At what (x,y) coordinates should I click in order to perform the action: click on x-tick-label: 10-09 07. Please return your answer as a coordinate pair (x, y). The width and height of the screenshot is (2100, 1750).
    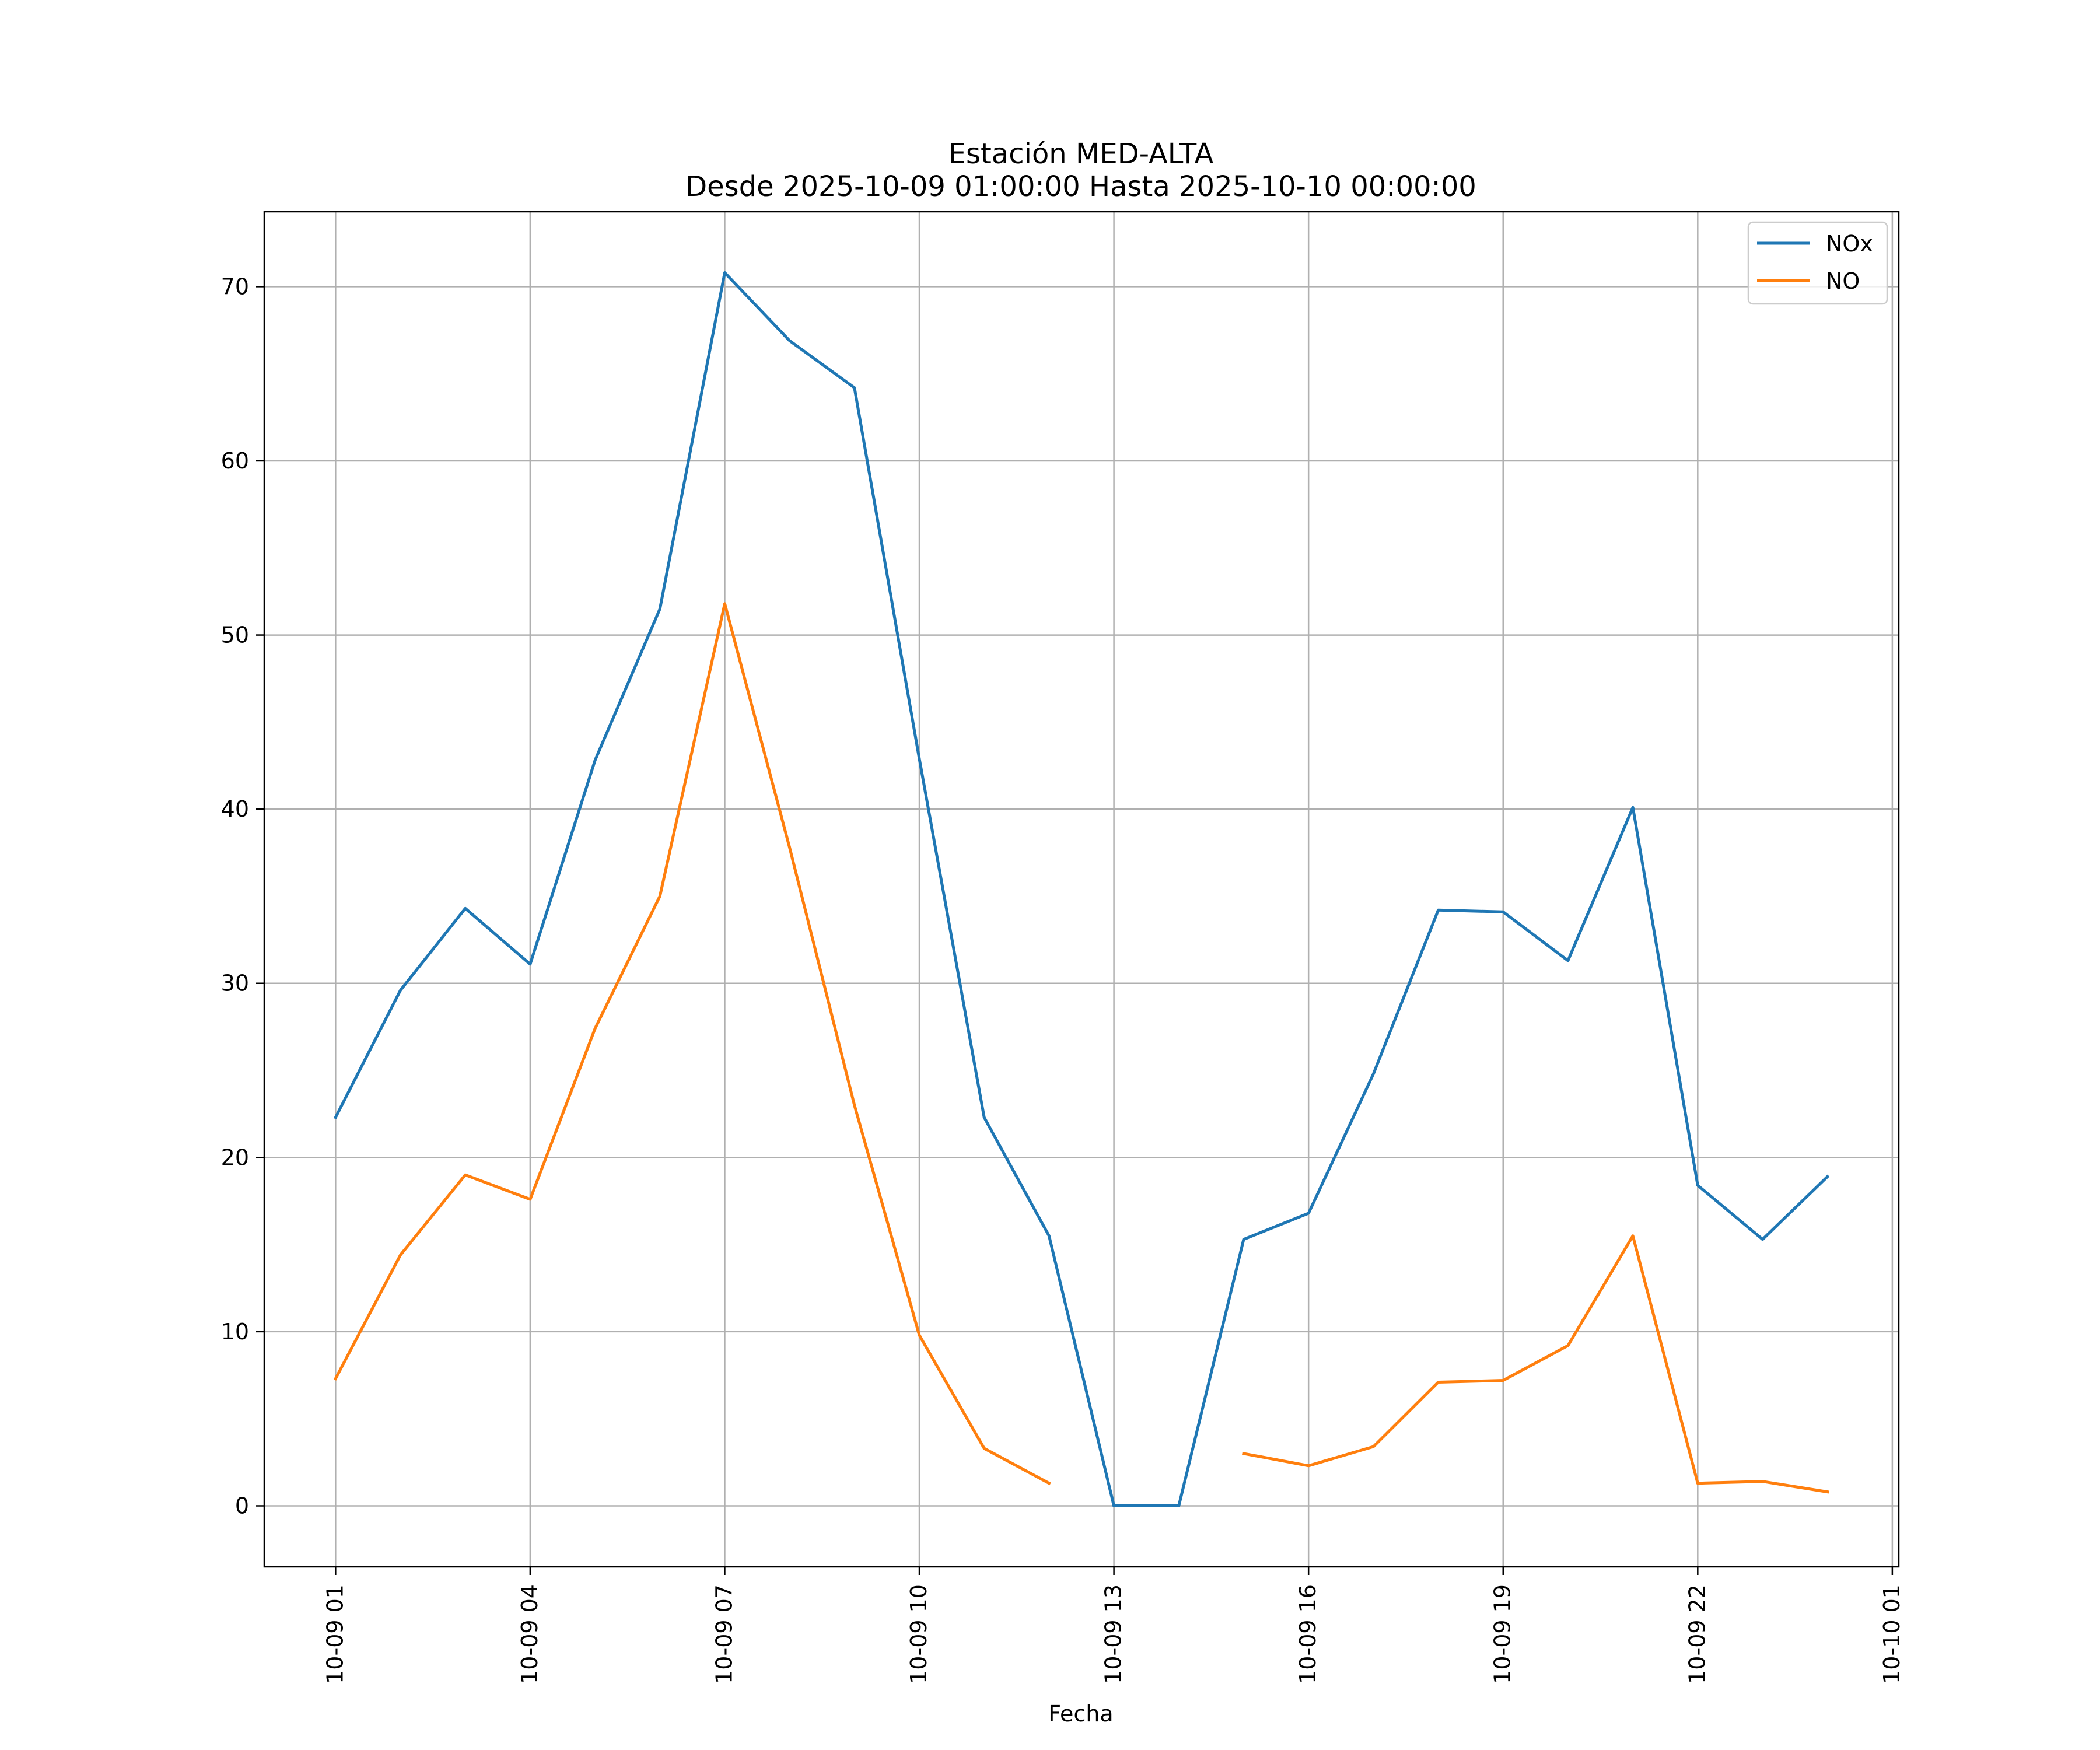
    Looking at the image, I should click on (724, 1634).